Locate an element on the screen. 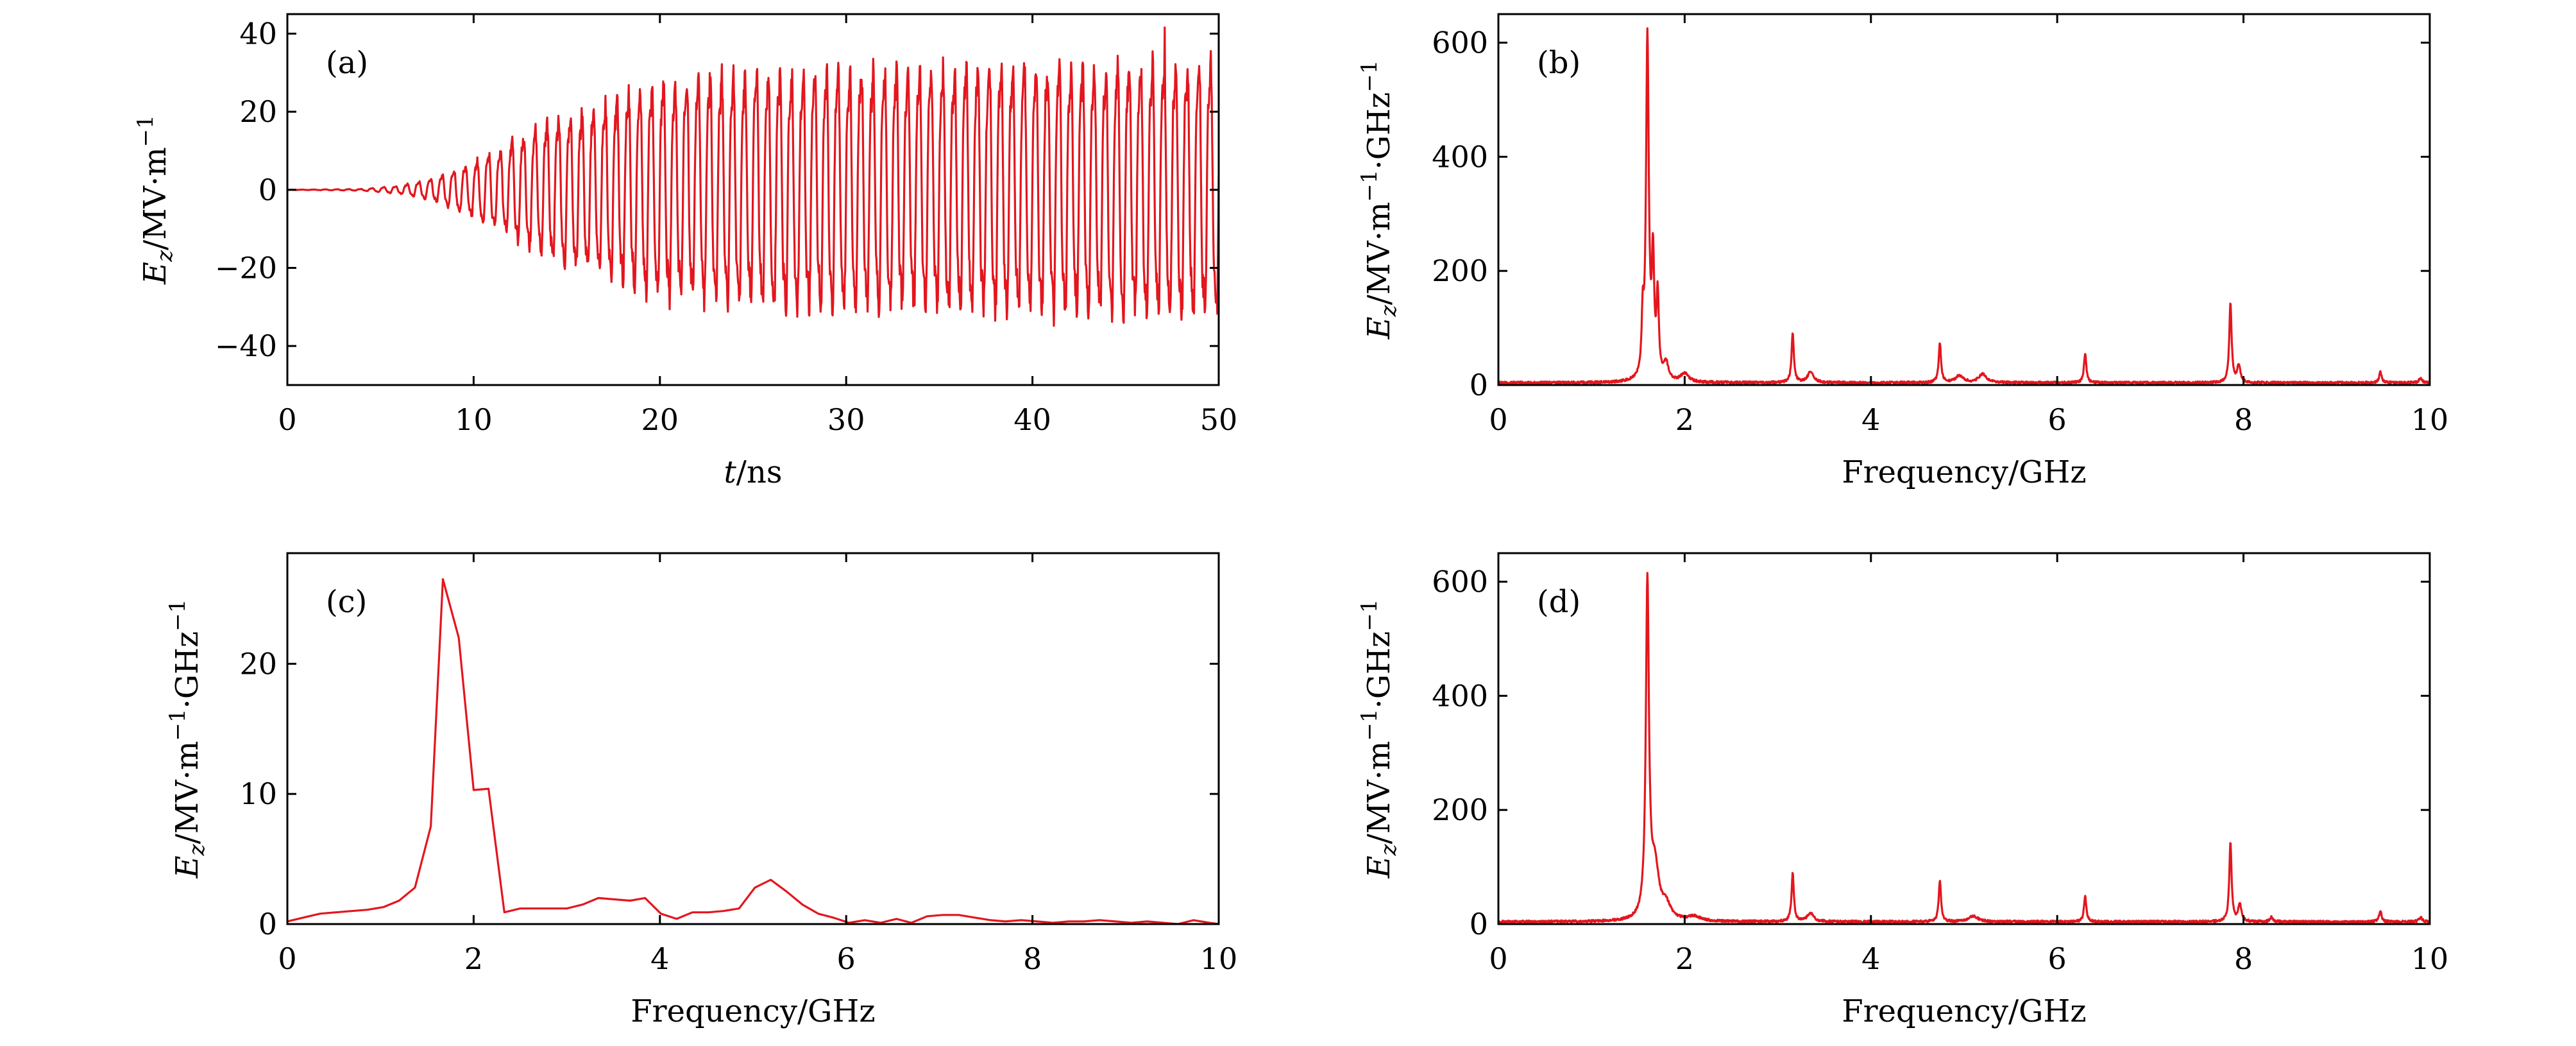 The width and height of the screenshot is (2576, 1046). x-tick-label: 40 is located at coordinates (1032, 419).